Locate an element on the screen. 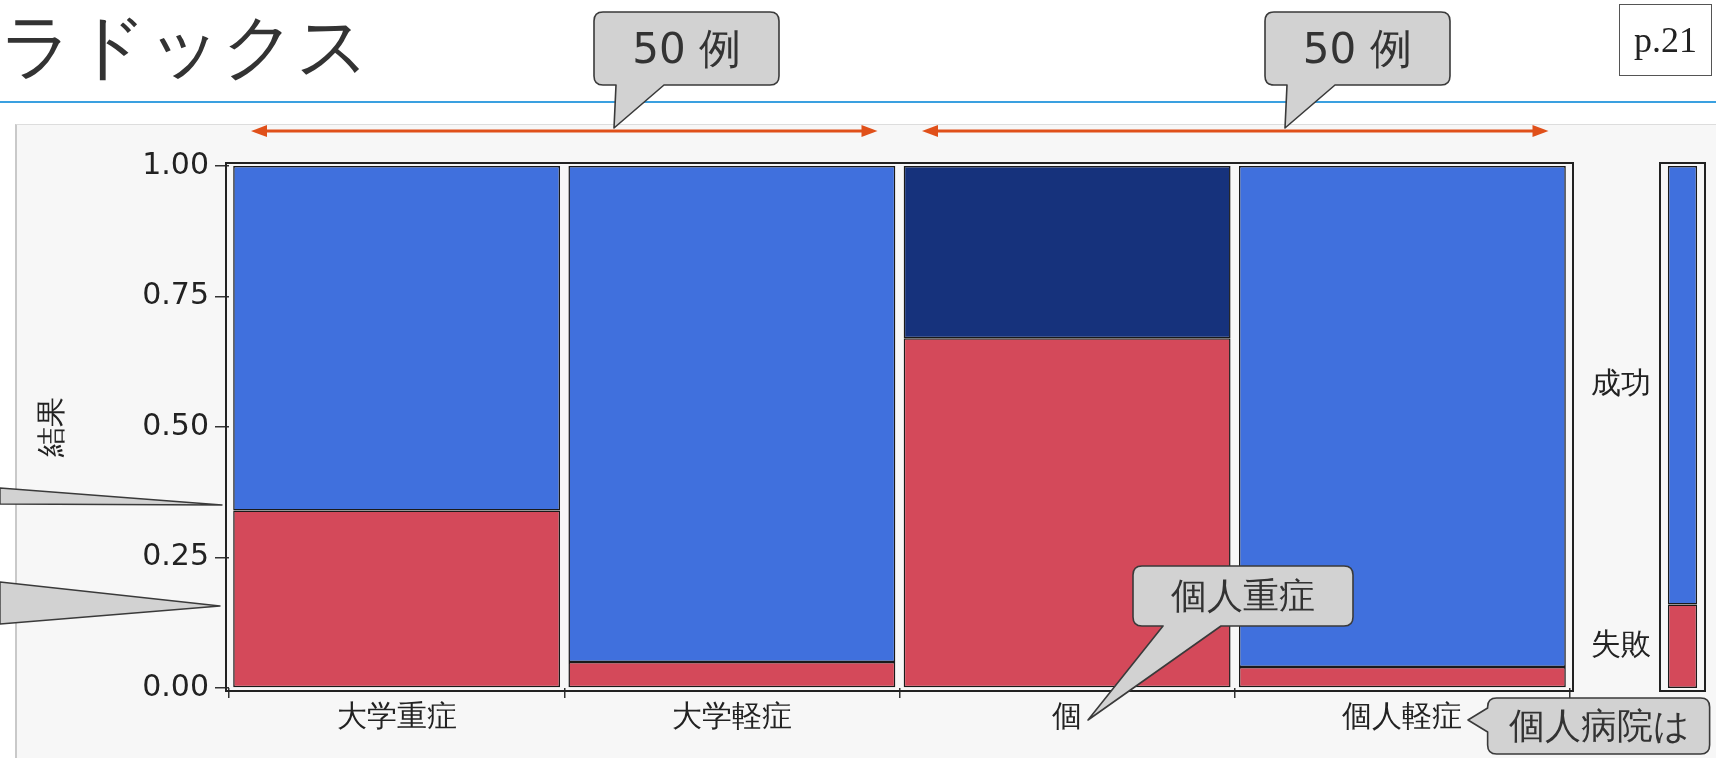  y-axis-title: 結果 is located at coordinates (50, 427).